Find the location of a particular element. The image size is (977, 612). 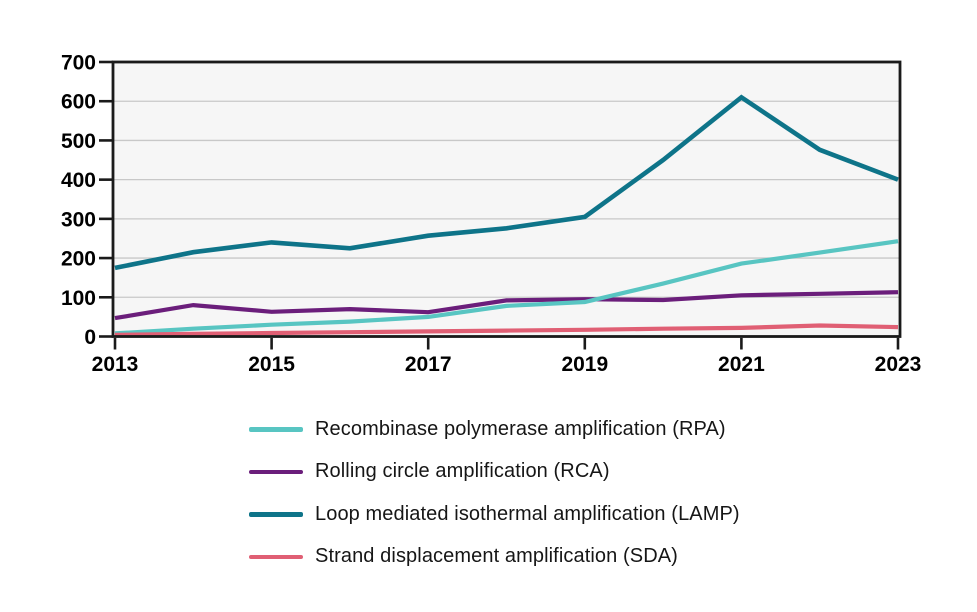

y-axis-tick-label: 500 is located at coordinates (78, 141).